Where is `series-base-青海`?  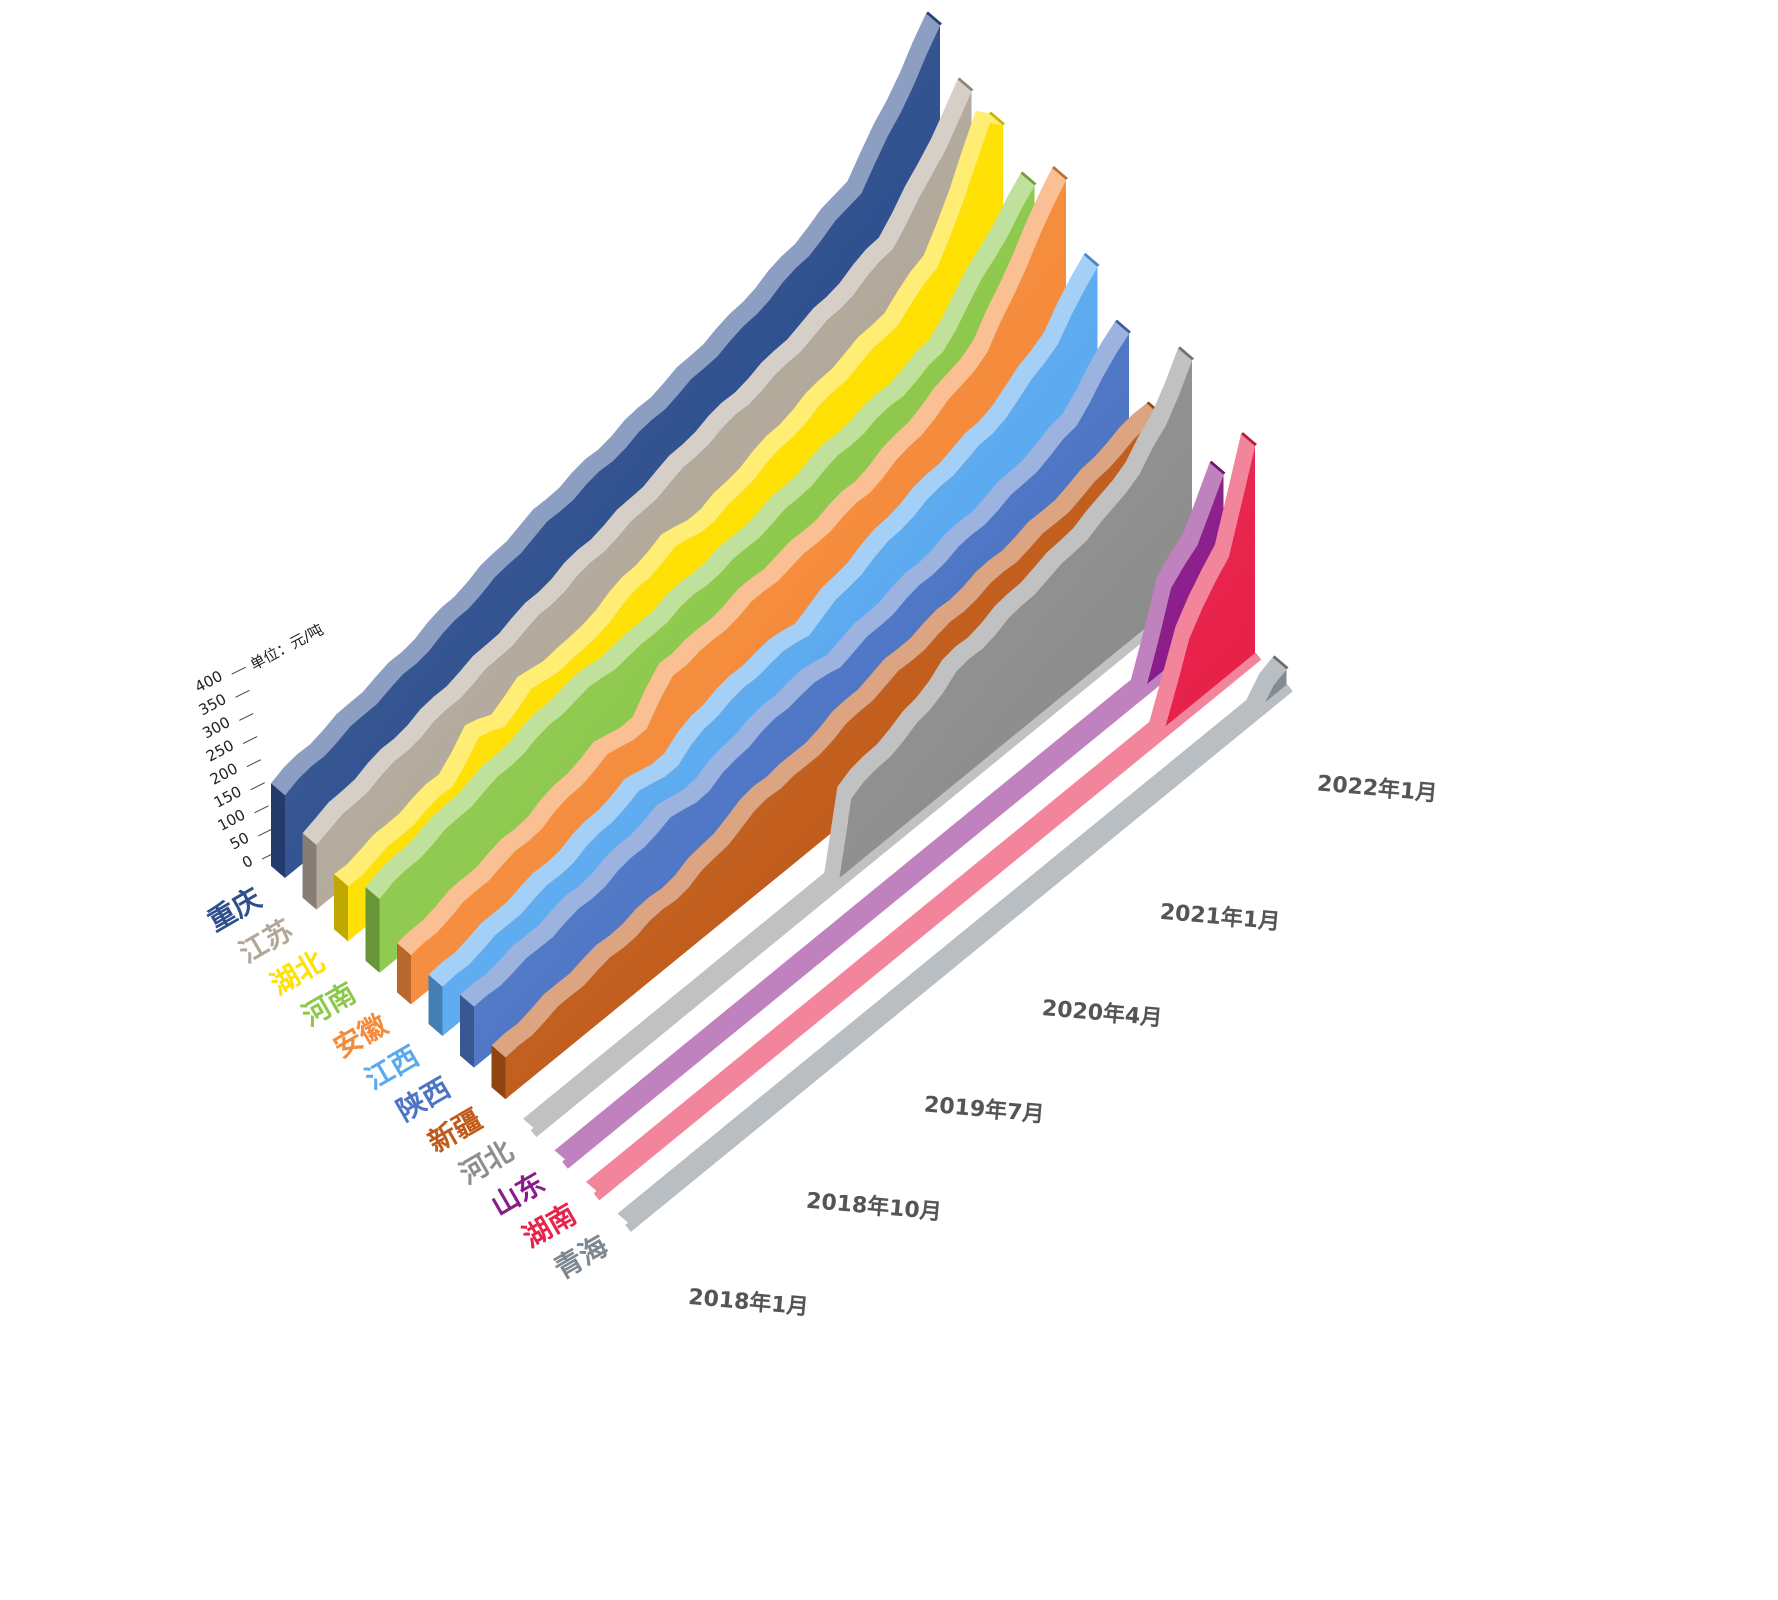
series-base-青海 is located at coordinates (959, 958).